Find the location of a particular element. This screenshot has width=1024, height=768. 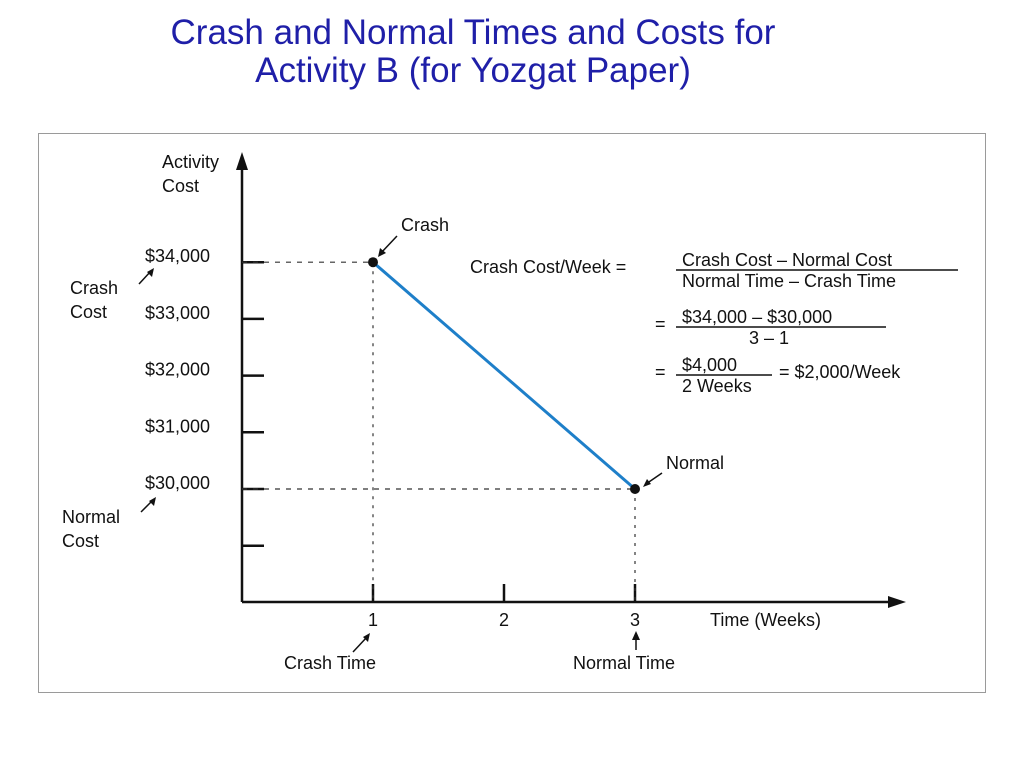

normal-point-arrow-icon is located at coordinates (647, 483).